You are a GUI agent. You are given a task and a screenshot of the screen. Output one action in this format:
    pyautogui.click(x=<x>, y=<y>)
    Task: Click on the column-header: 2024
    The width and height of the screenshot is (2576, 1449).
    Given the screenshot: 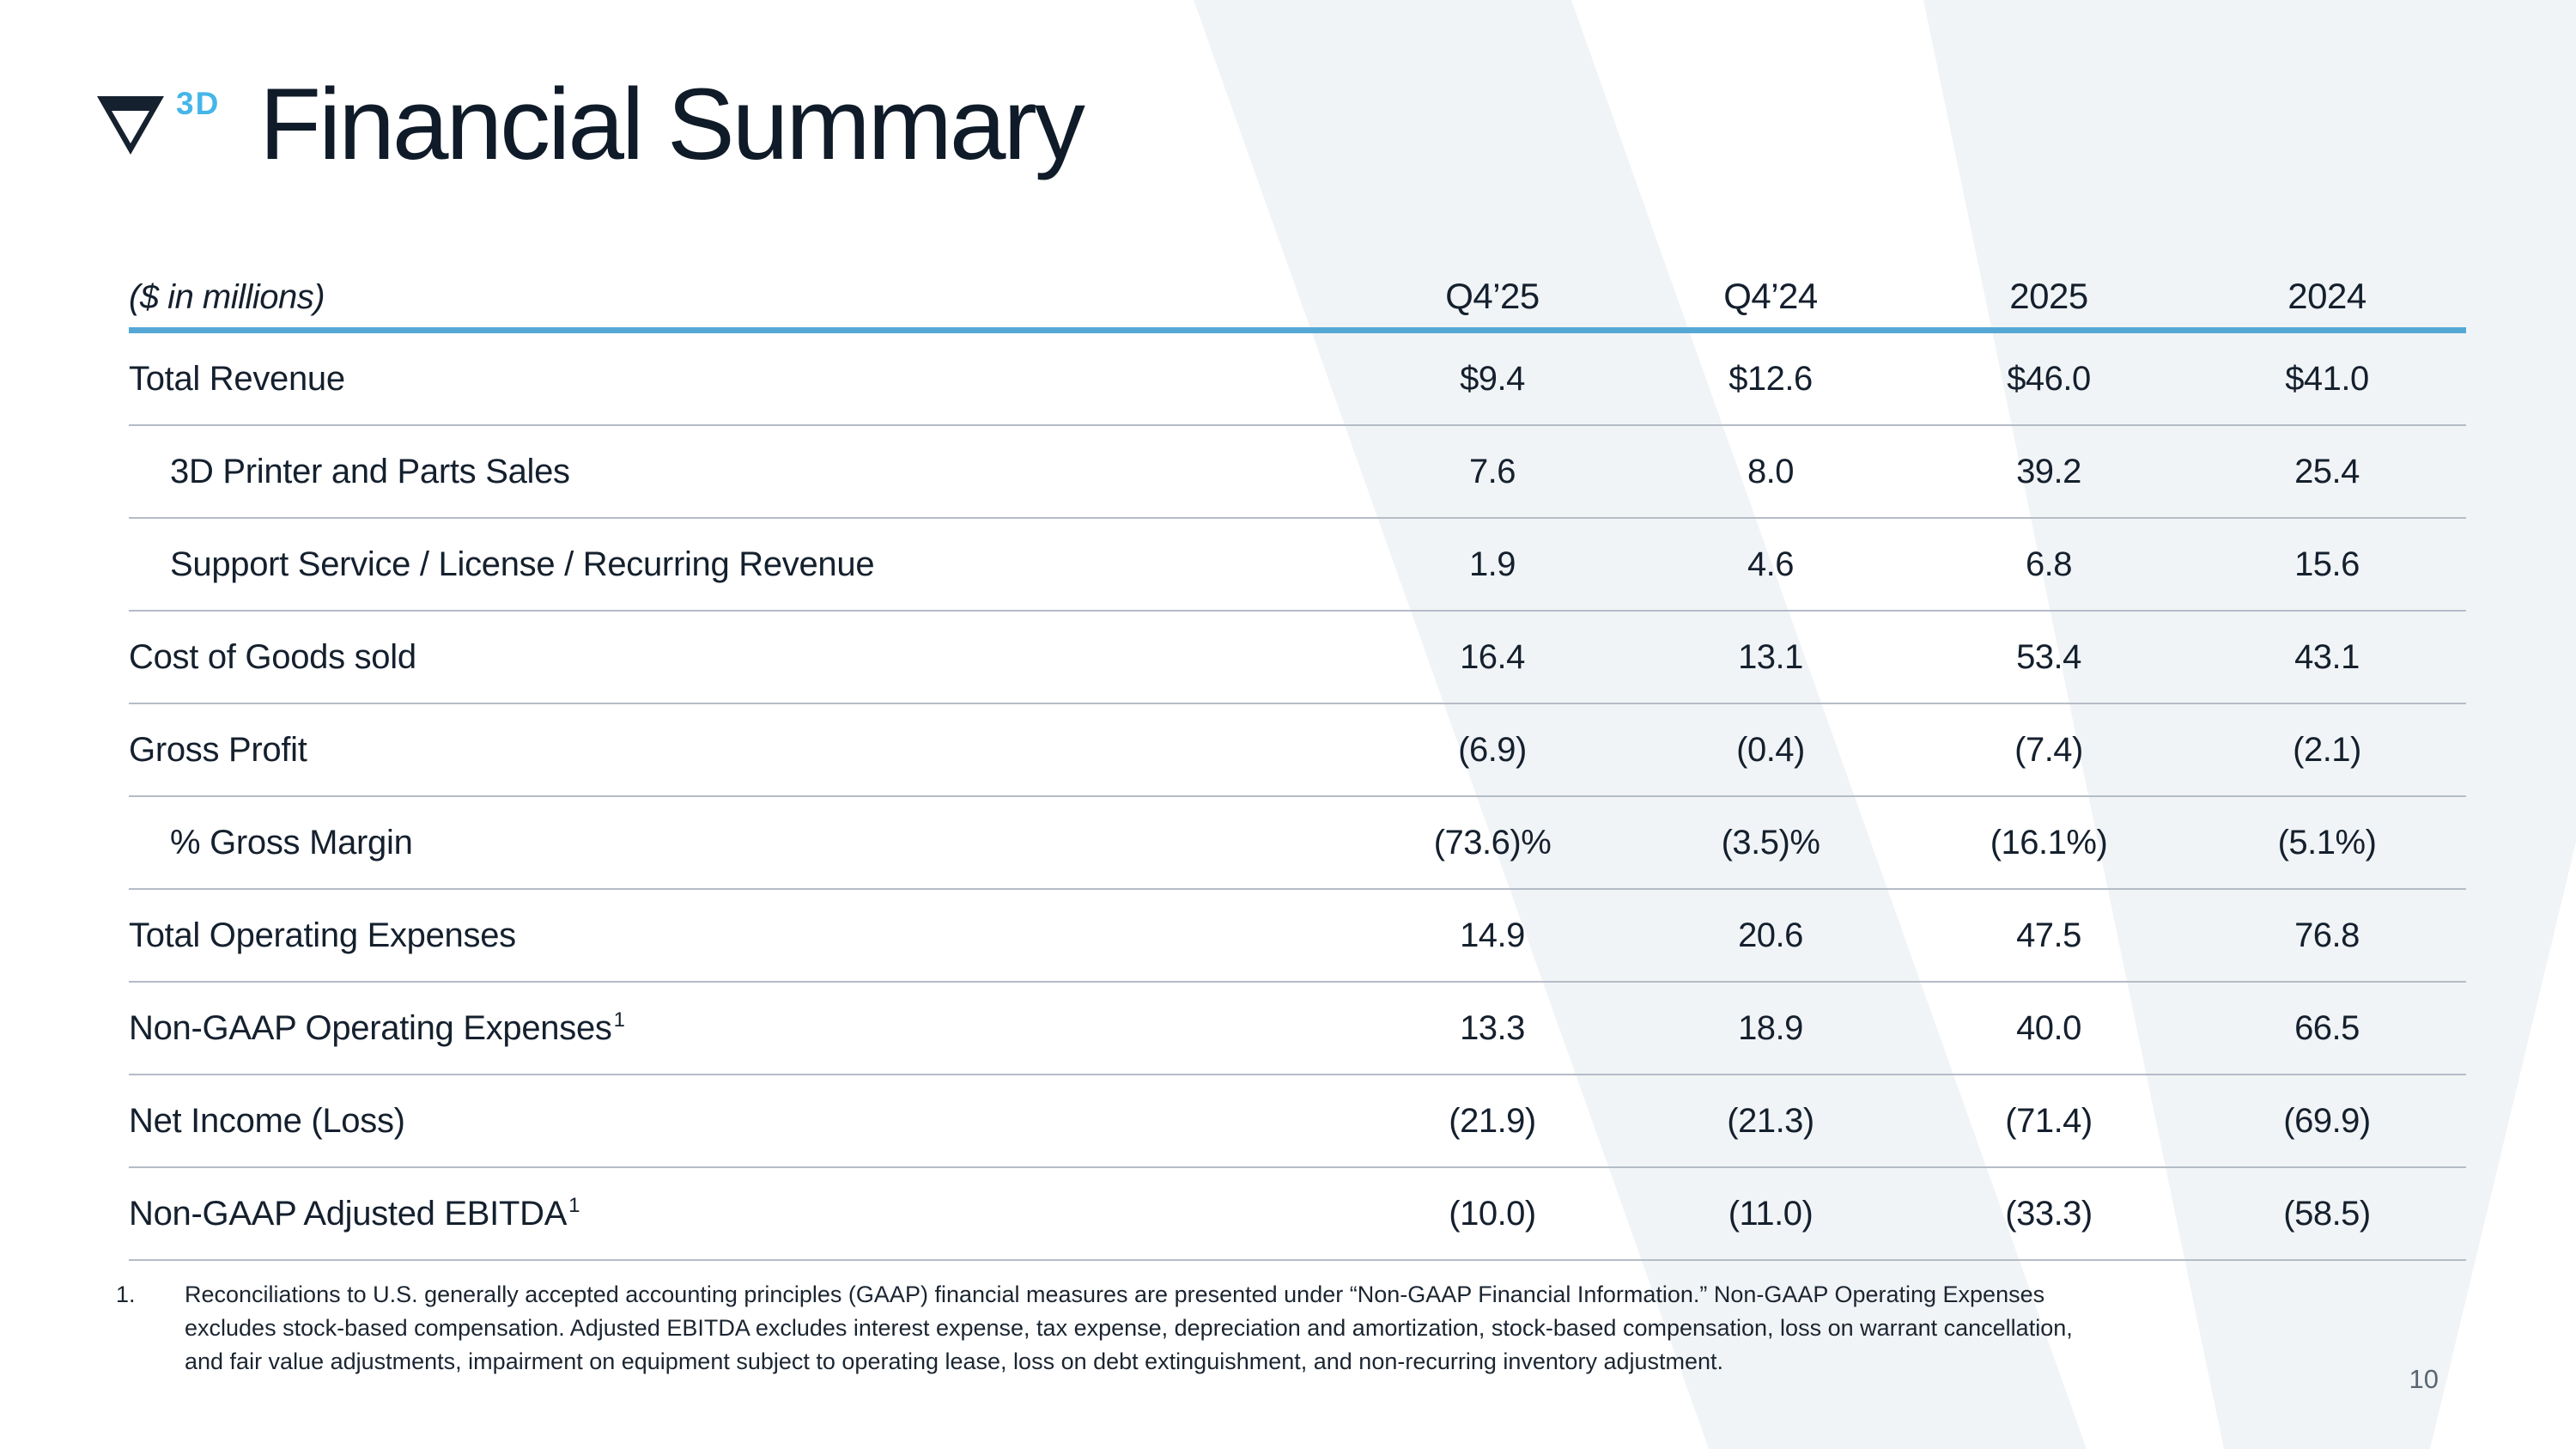 What is the action you would take?
    pyautogui.click(x=2326, y=296)
    